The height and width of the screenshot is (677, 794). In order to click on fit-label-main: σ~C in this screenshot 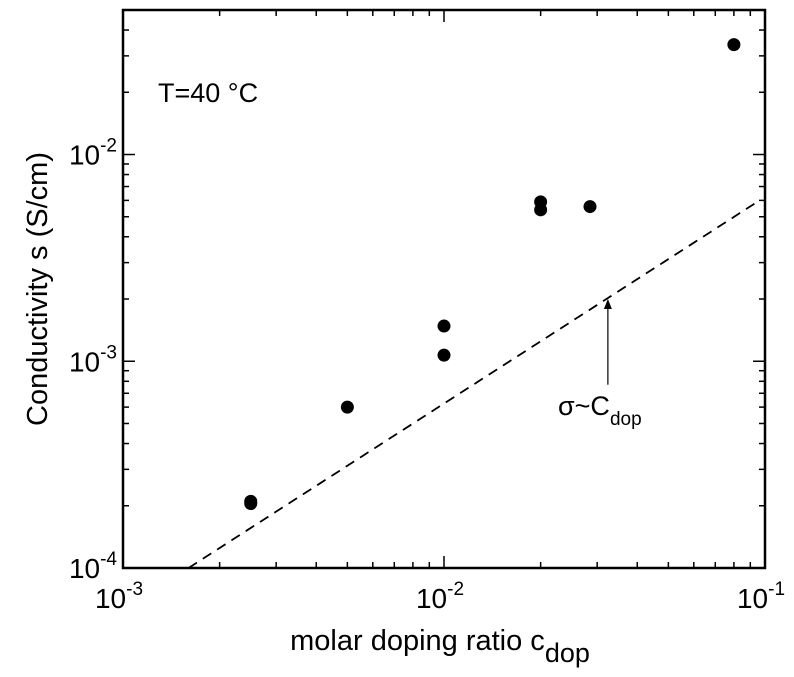, I will do `click(584, 406)`.